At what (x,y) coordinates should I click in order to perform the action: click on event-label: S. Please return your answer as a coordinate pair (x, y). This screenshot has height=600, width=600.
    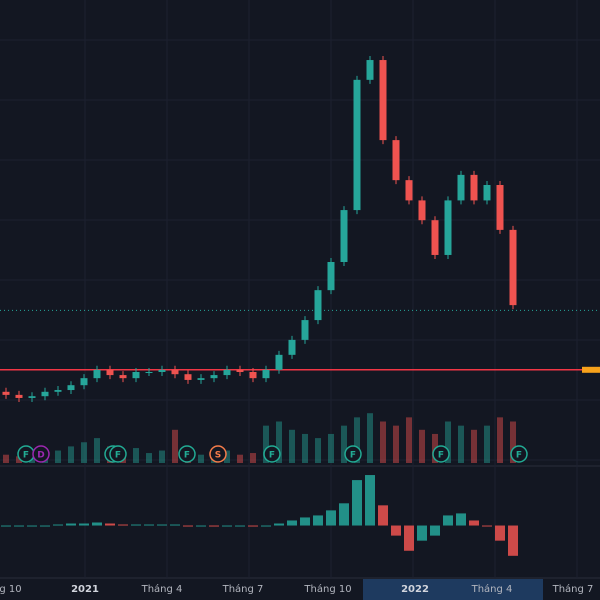
    Looking at the image, I should click on (218, 456).